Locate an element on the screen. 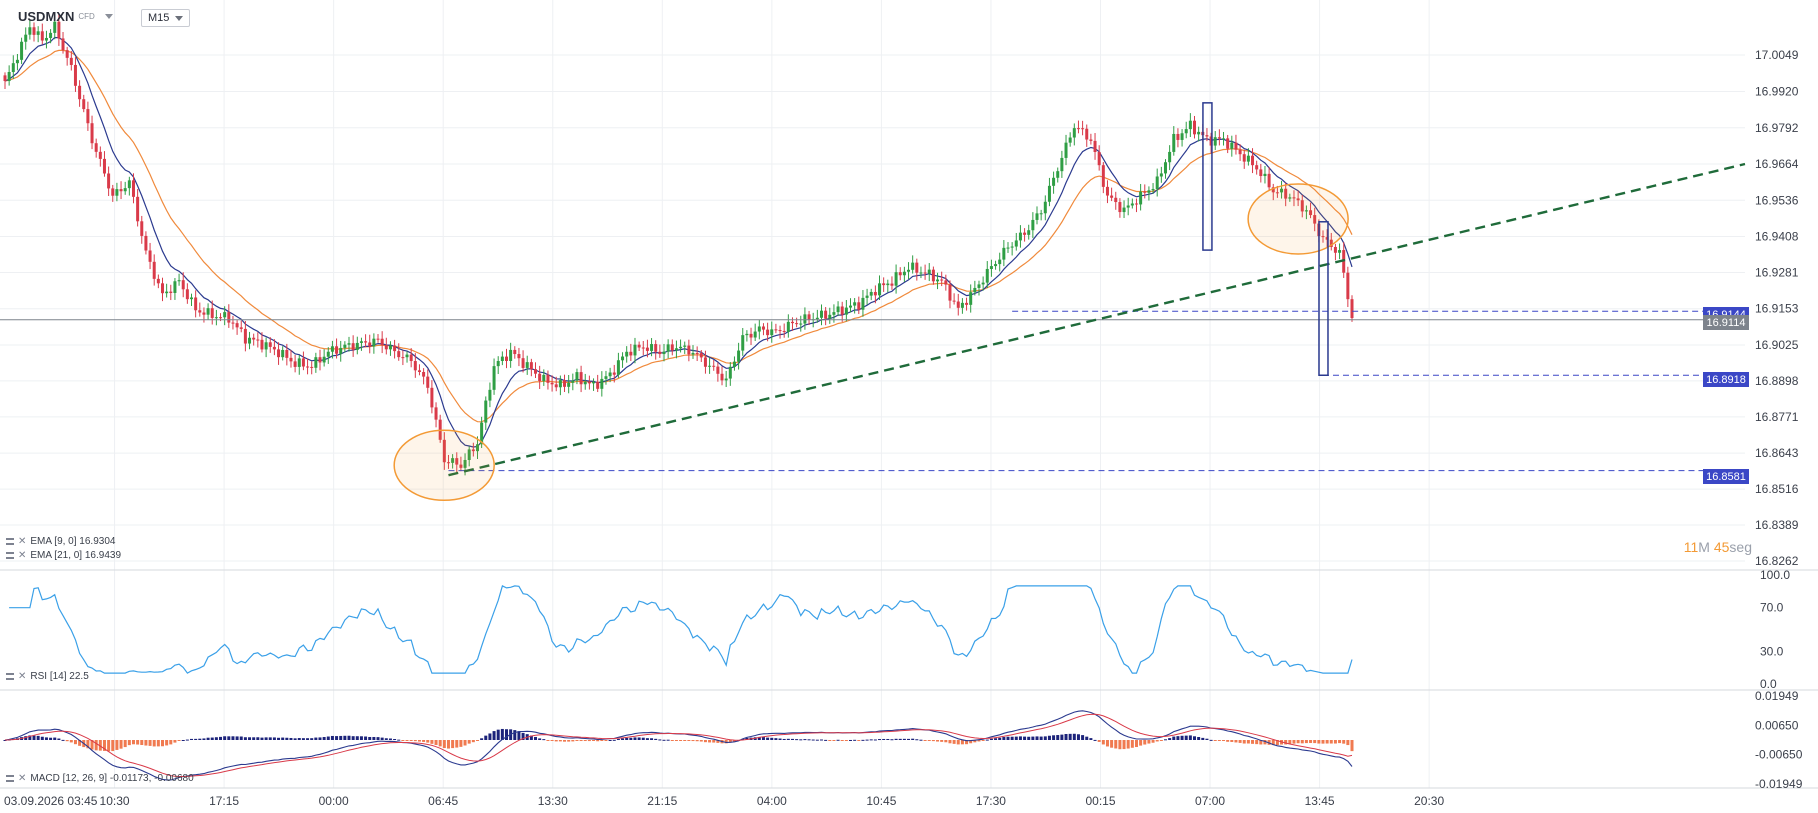 The image size is (1818, 813). symbol-header: USDMXN CFD is located at coordinates (65, 16).